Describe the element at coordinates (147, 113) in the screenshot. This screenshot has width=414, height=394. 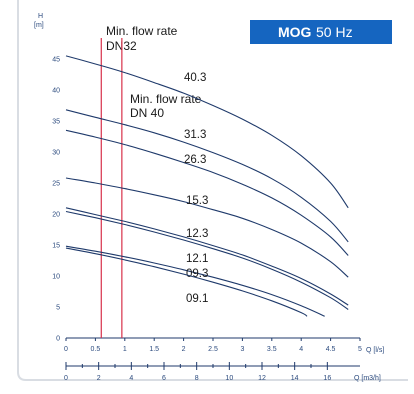
I see `min-flow-label-size: DN 40` at that location.